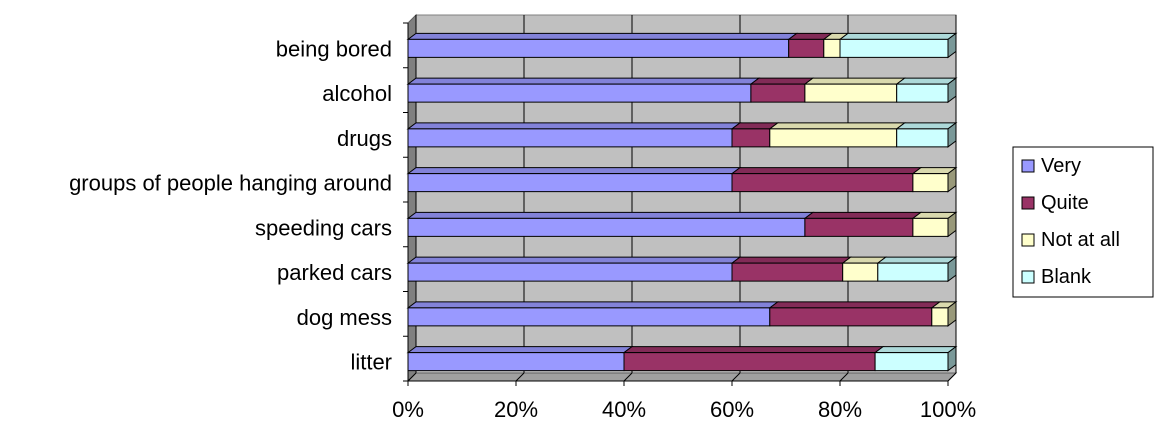  Describe the element at coordinates (855, 305) in the screenshot. I see `bar-dog-mess-quite-top` at that location.